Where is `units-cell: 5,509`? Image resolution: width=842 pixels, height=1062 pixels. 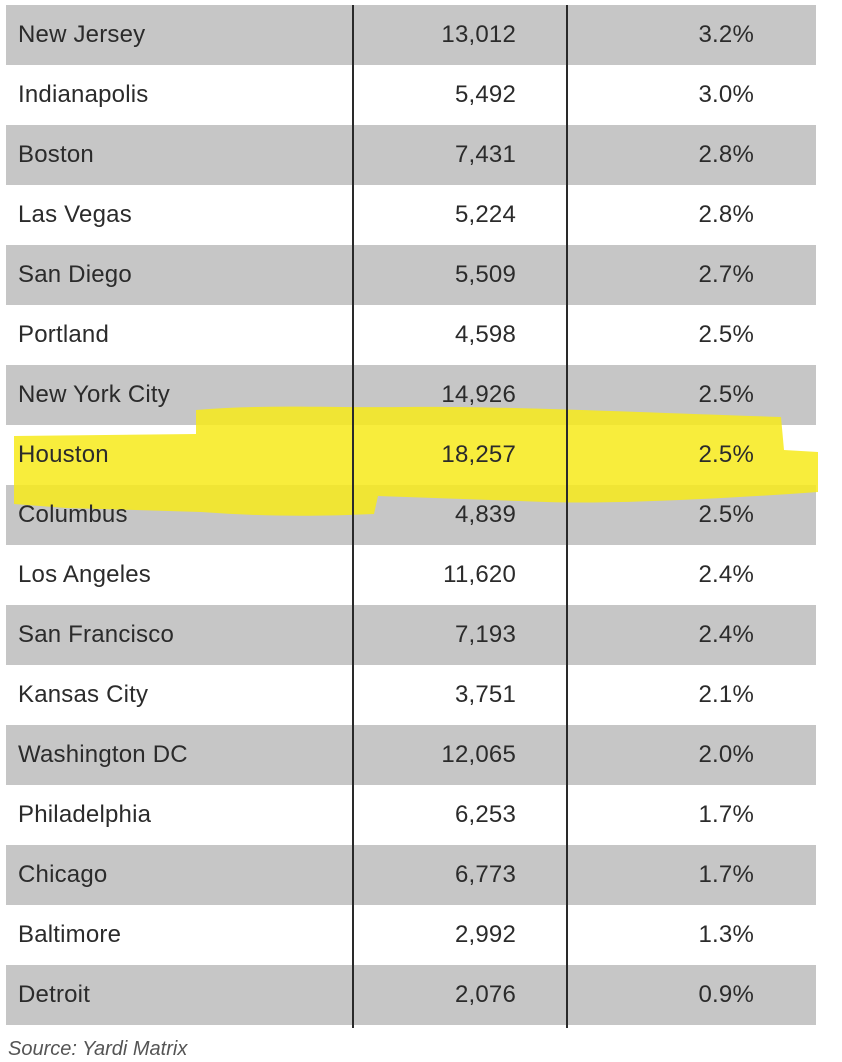
units-cell: 5,509 is located at coordinates (485, 274).